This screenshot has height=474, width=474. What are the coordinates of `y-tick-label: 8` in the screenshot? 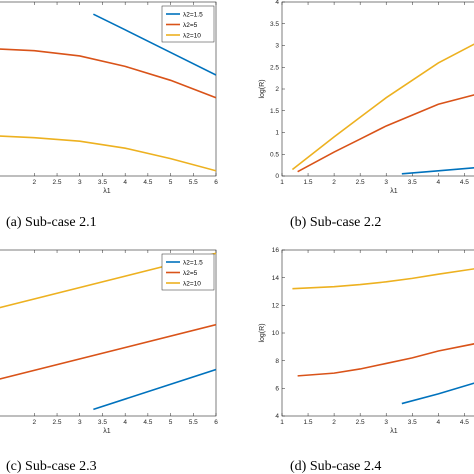 It's located at (277, 361).